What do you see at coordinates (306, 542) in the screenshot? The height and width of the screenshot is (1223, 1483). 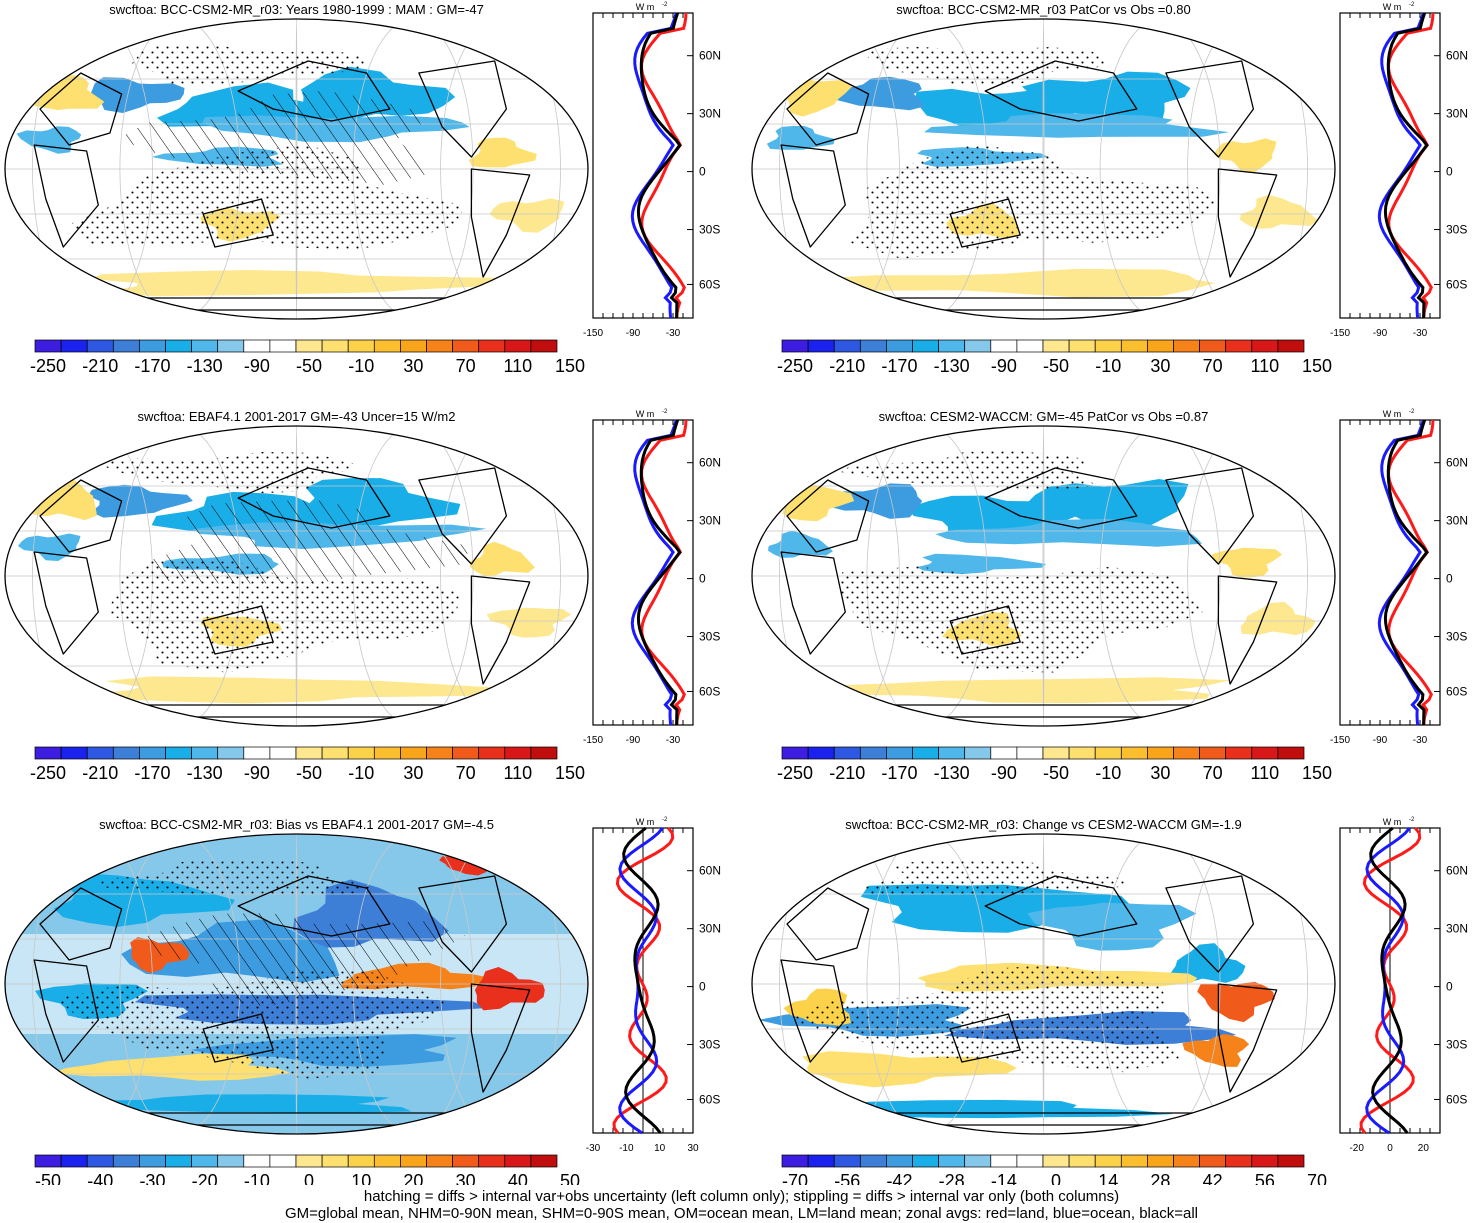 I see `hatch-region` at bounding box center [306, 542].